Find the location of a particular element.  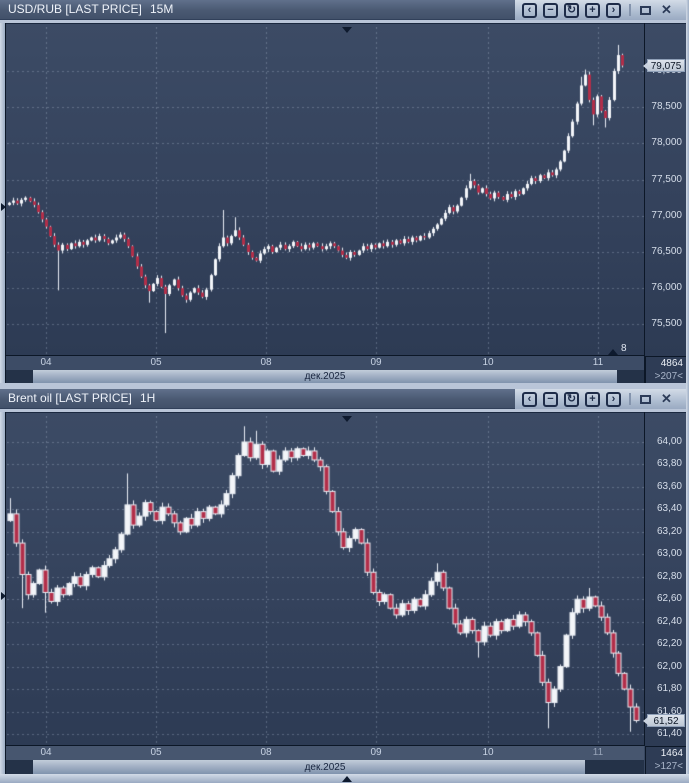

scroll-end-up-arrow-icon is located at coordinates (613, 352).